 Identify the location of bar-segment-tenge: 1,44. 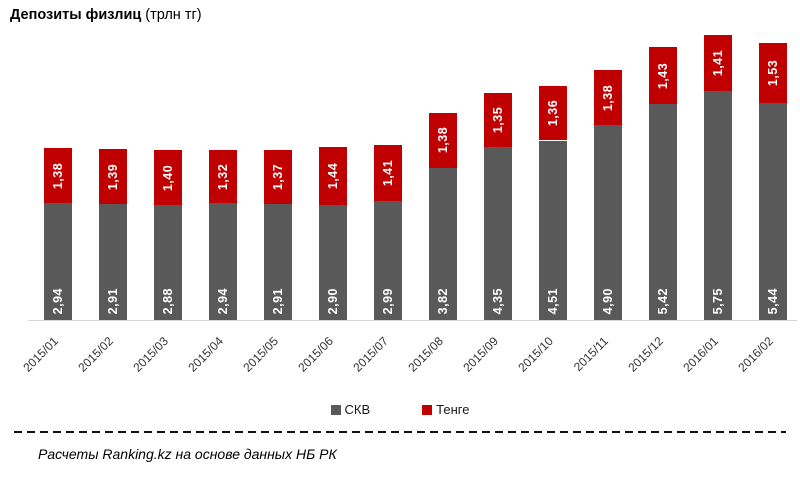
(332, 176).